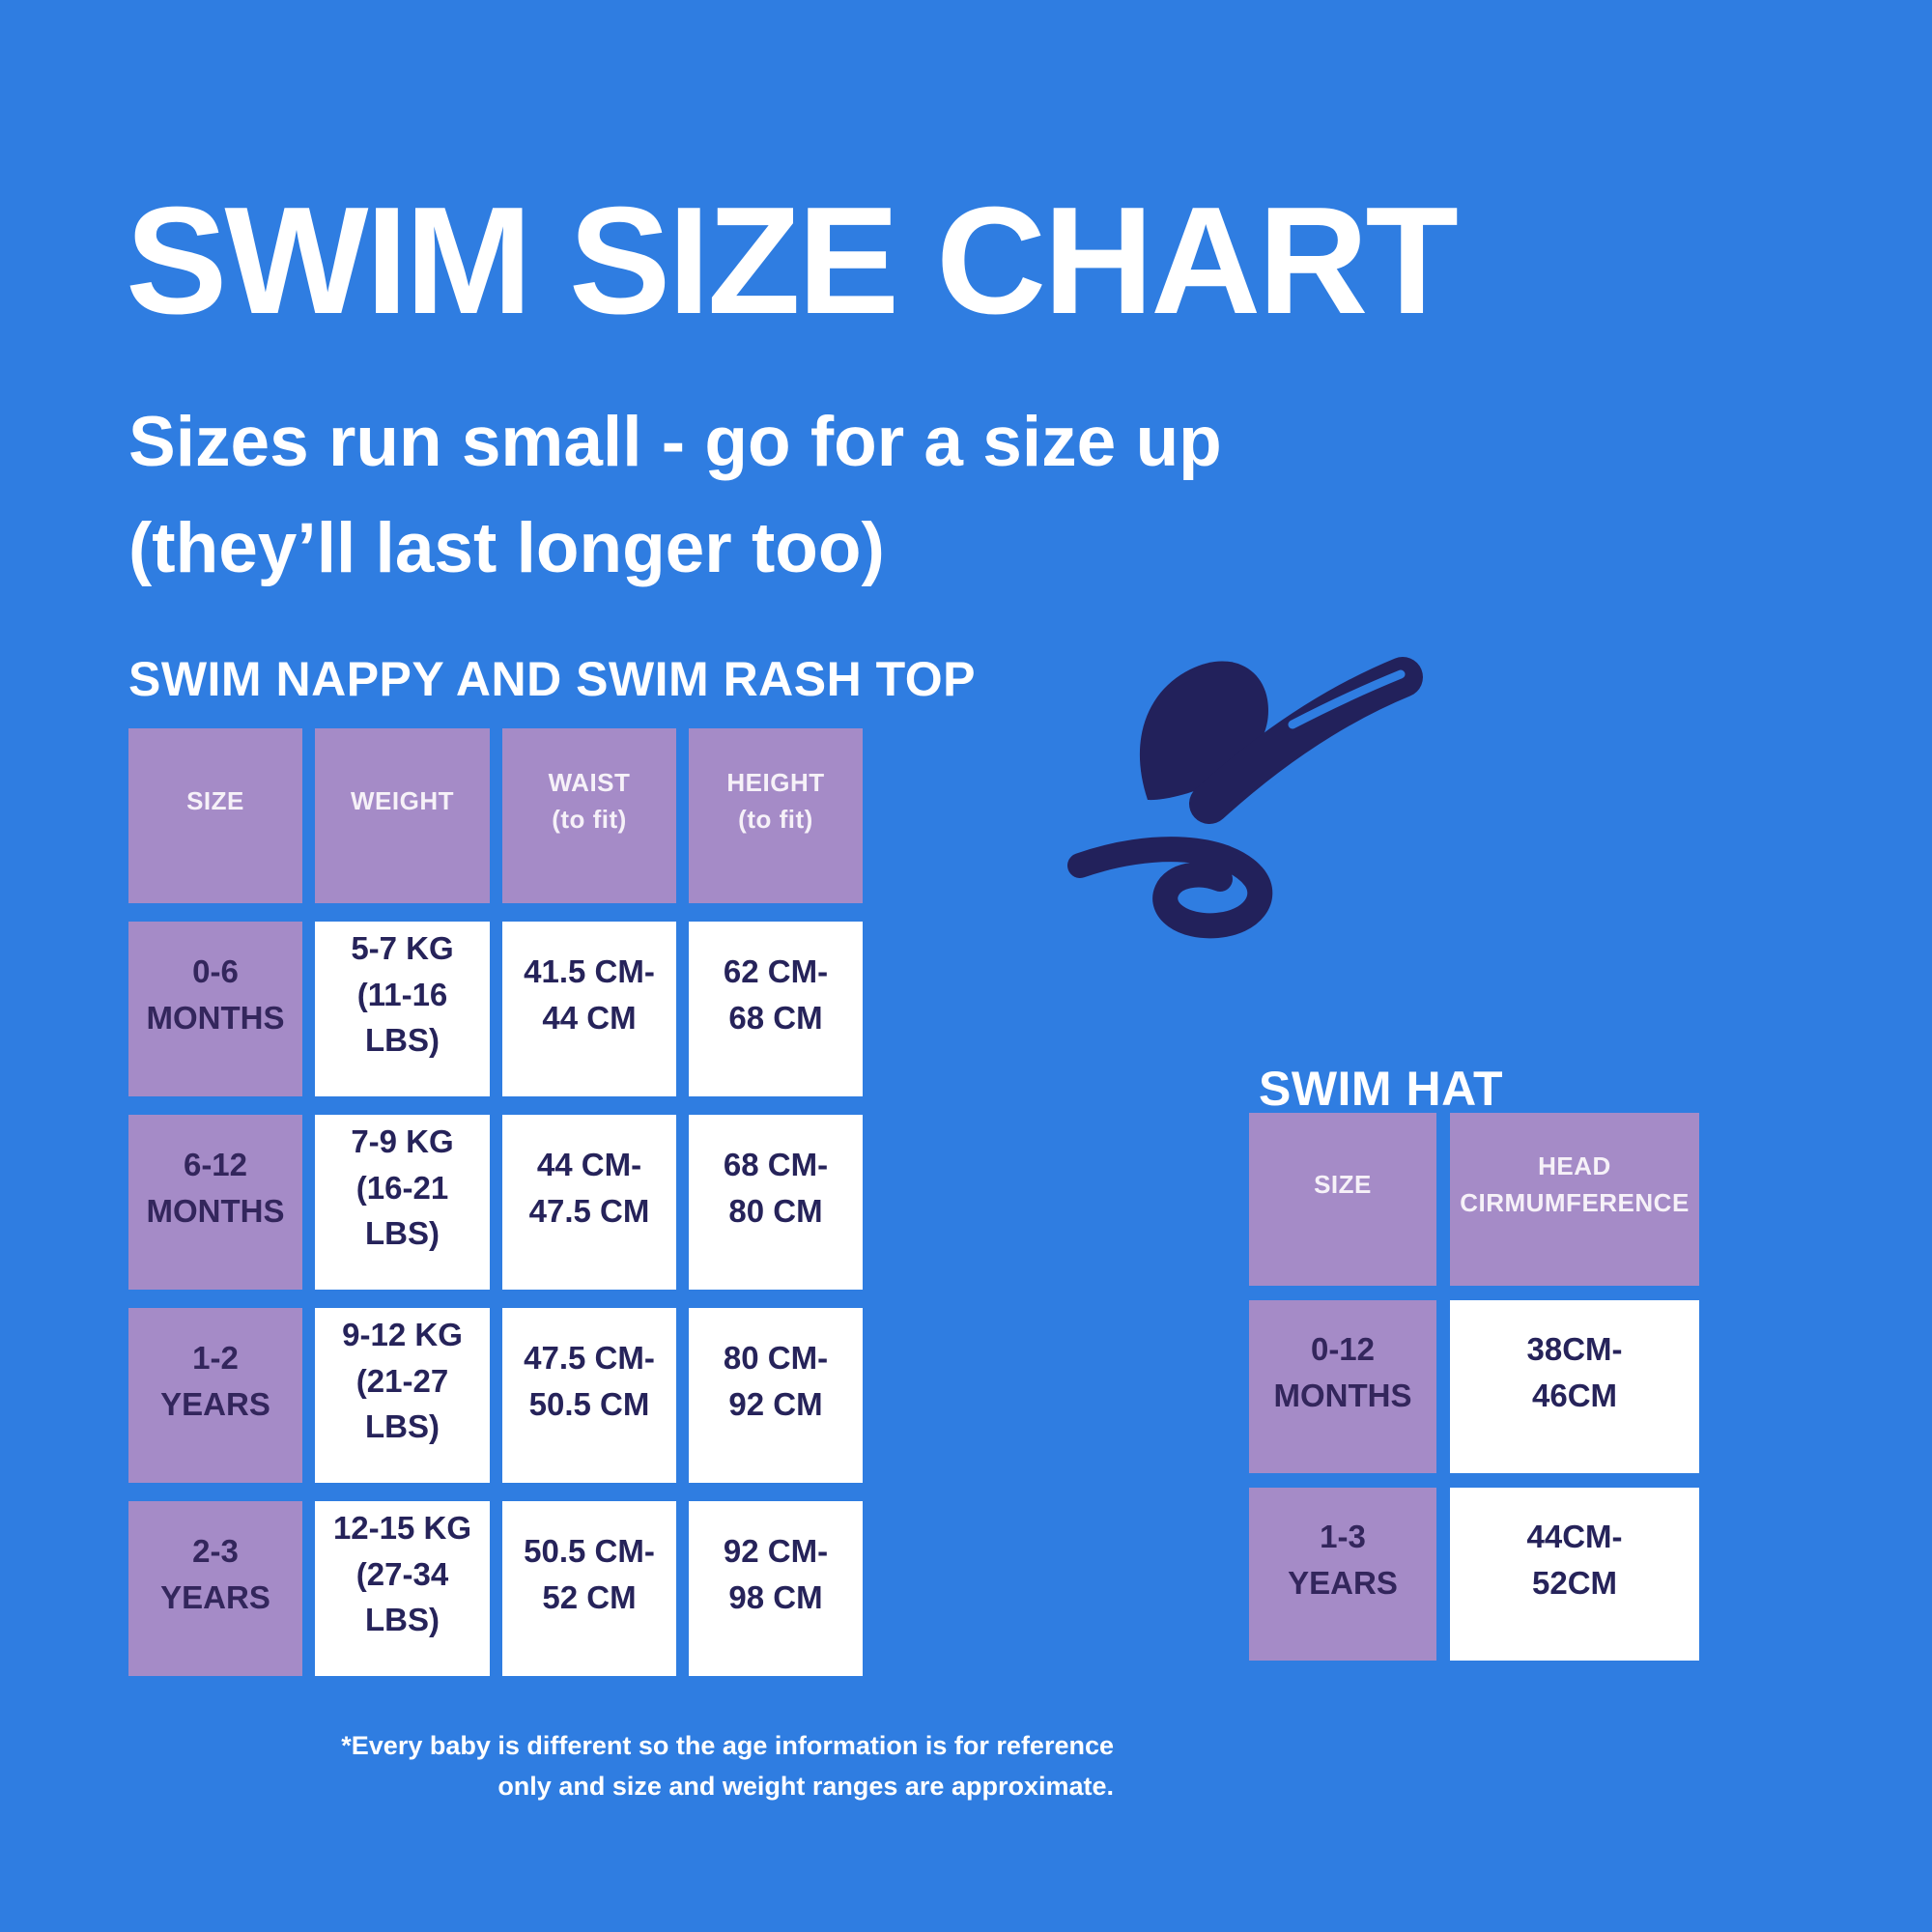  Describe the element at coordinates (776, 815) in the screenshot. I see `nappy-header-height: HEIGHT (to fit)` at that location.